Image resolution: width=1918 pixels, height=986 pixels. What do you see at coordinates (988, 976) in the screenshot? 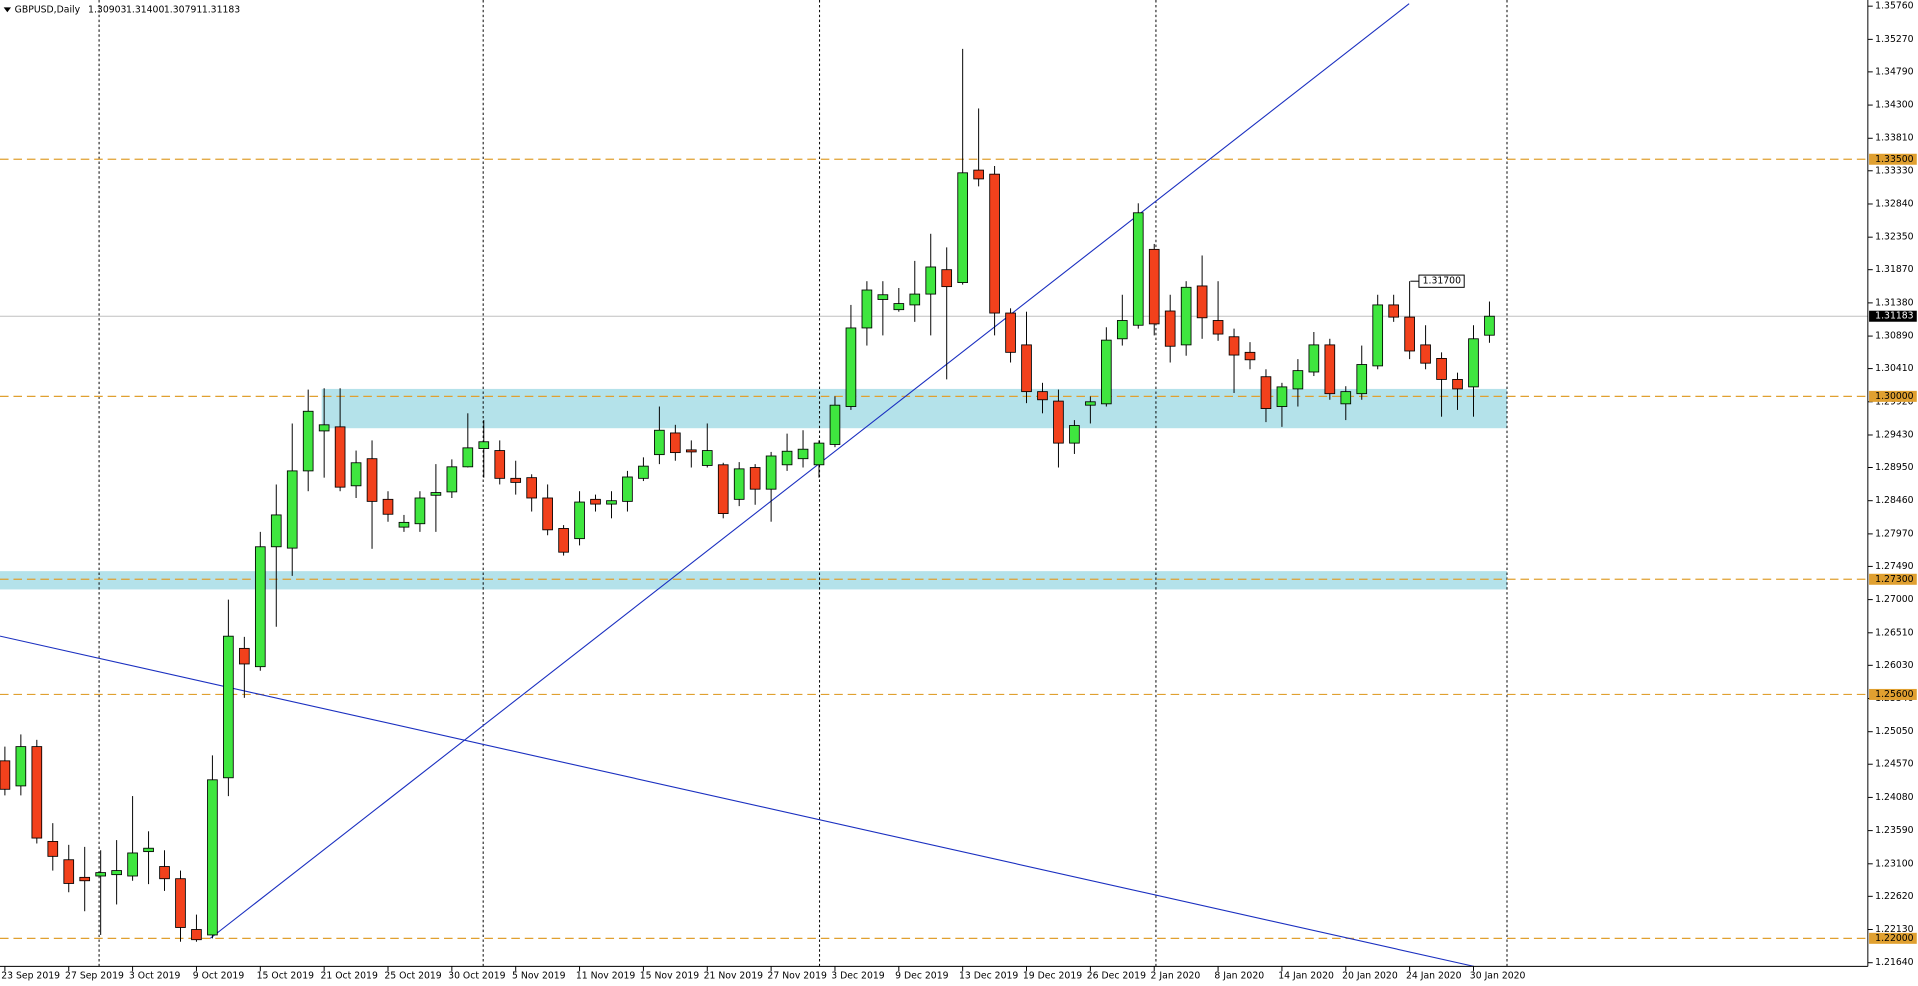
I see `x-tick-label: 13 Dec 2019` at bounding box center [988, 976].